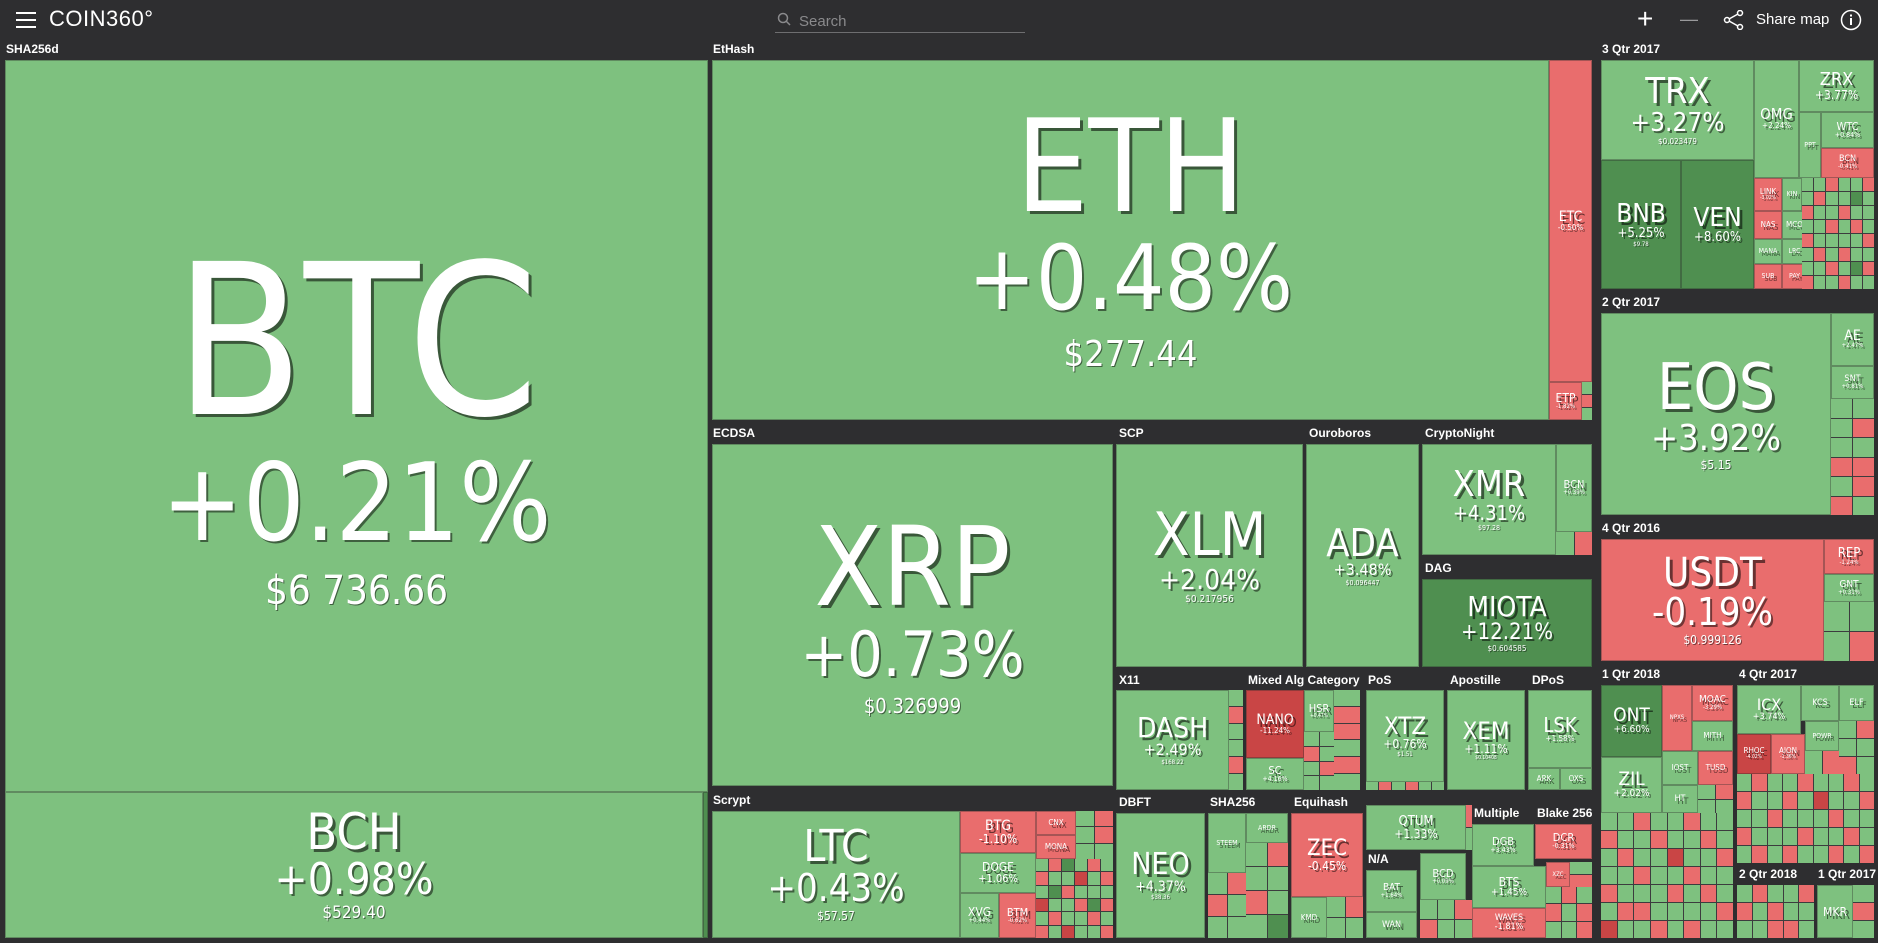 Image resolution: width=1878 pixels, height=943 pixels. What do you see at coordinates (1822, 736) in the screenshot?
I see `coin-tile-powr: POWR` at bounding box center [1822, 736].